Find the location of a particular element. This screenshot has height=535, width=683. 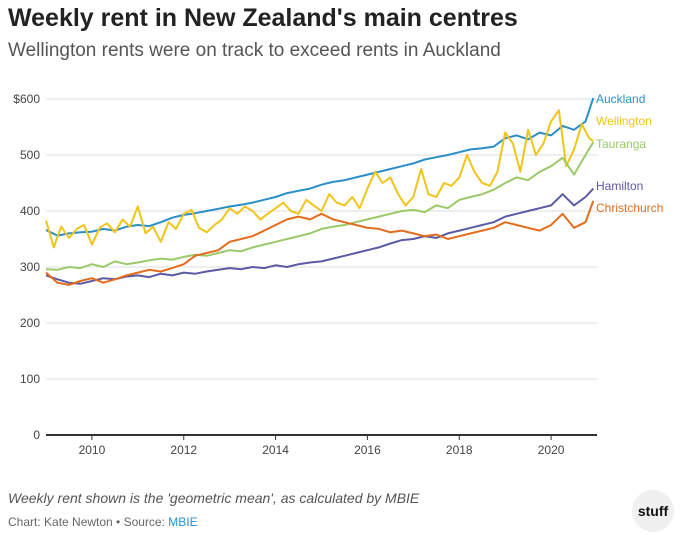

series-label-hamilton: Hamilton is located at coordinates (619, 186).